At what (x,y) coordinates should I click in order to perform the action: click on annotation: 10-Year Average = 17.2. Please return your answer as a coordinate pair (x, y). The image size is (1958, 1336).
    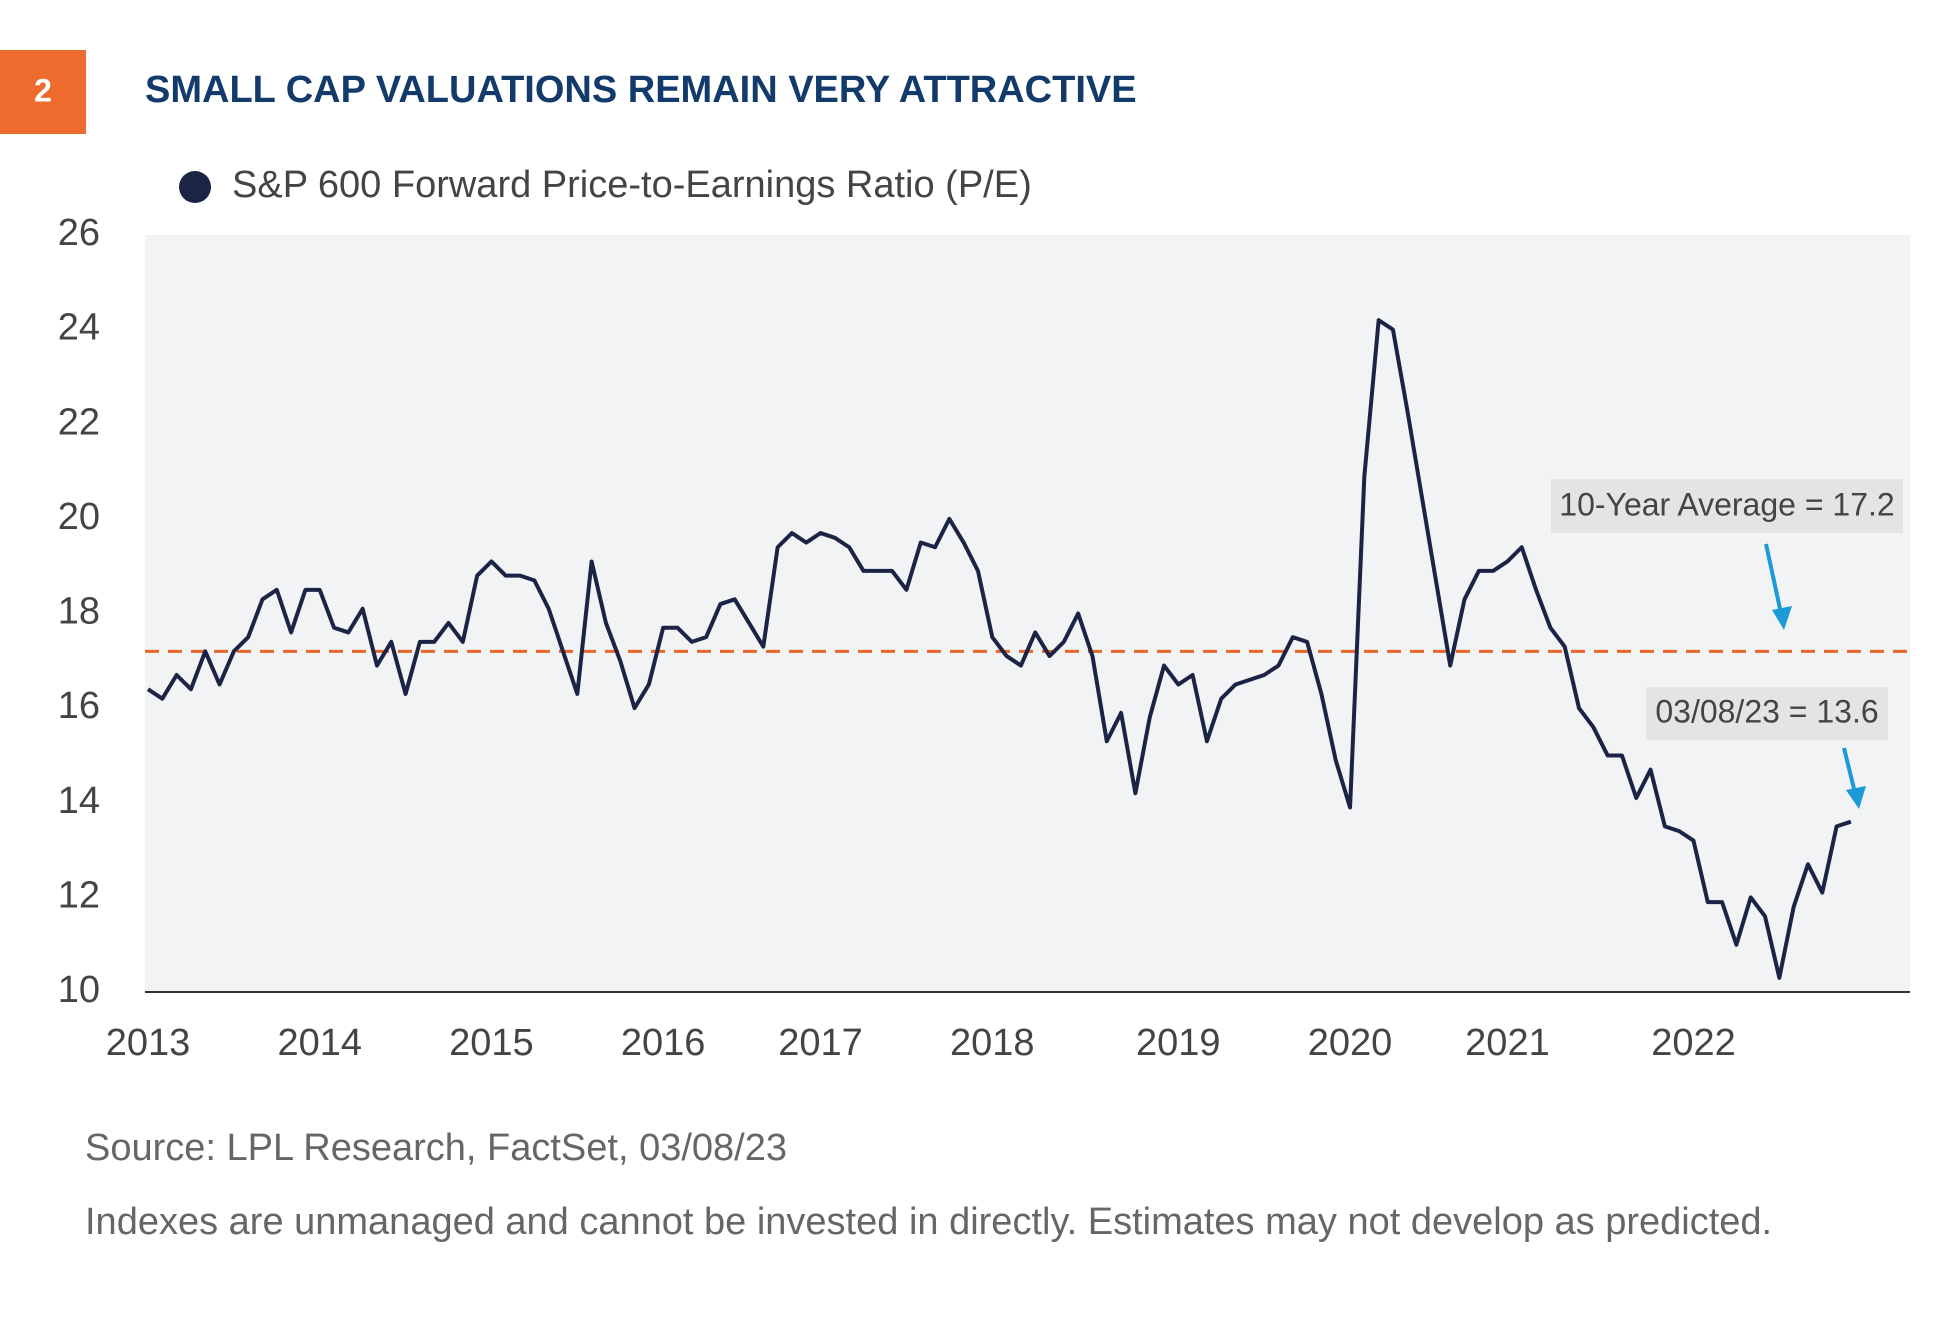
    Looking at the image, I should click on (1726, 504).